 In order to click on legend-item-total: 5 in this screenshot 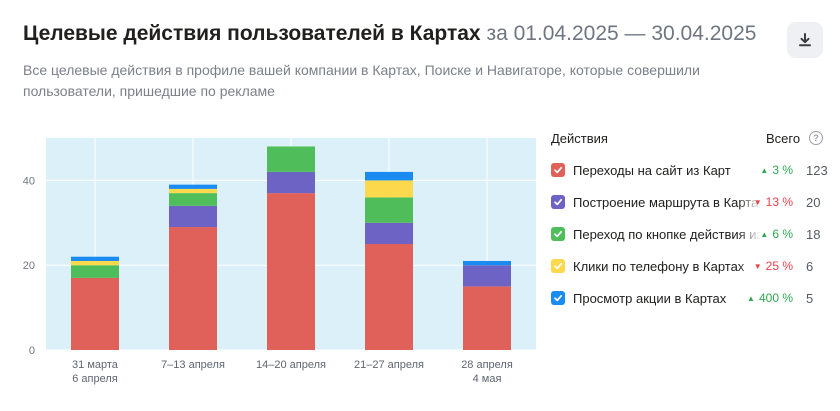, I will do `click(810, 298)`.